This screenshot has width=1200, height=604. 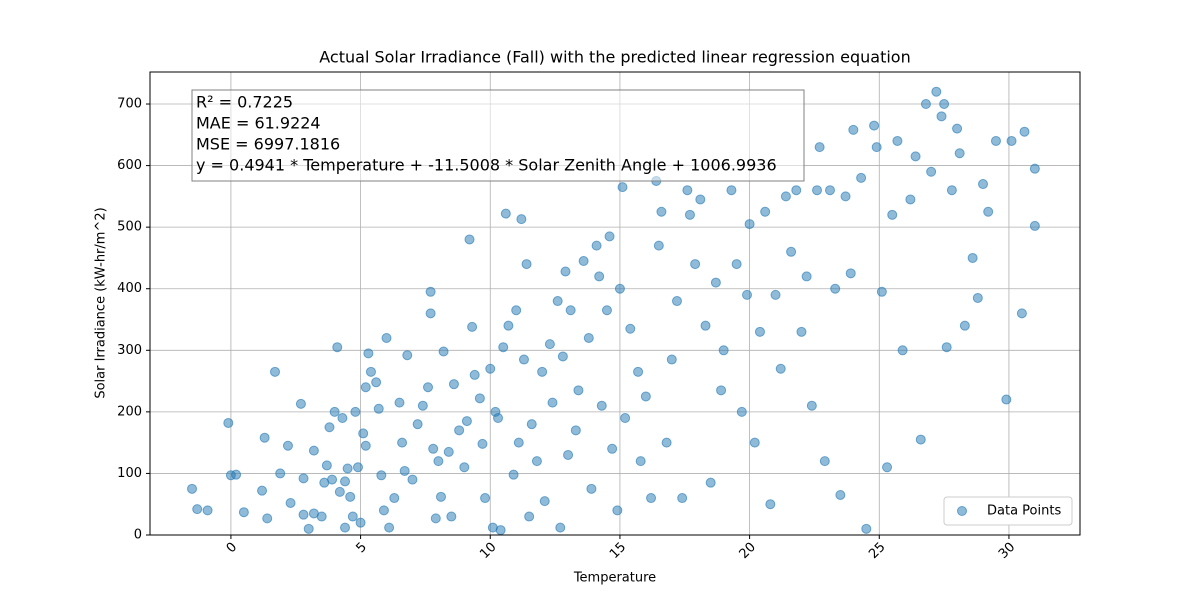 What do you see at coordinates (962, 511) in the screenshot?
I see `legend-marker` at bounding box center [962, 511].